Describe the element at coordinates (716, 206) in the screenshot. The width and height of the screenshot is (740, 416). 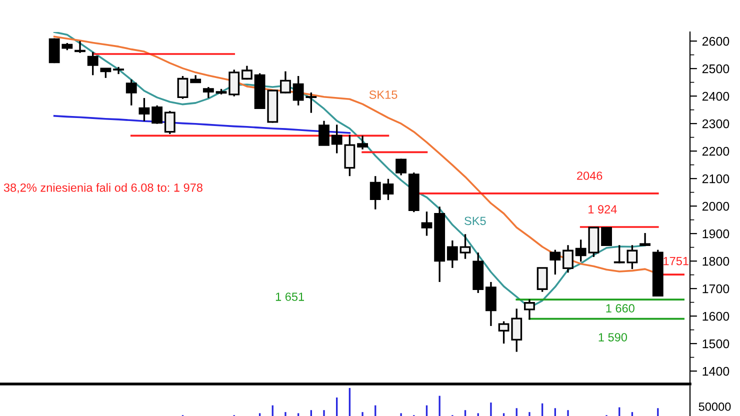
I see `y-tick-label: 2000` at that location.